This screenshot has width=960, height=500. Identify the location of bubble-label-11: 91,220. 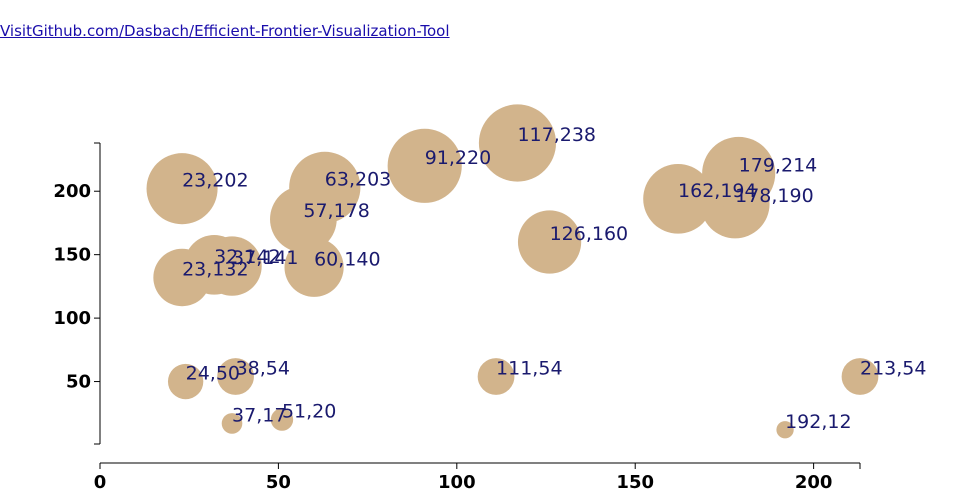
(458, 158).